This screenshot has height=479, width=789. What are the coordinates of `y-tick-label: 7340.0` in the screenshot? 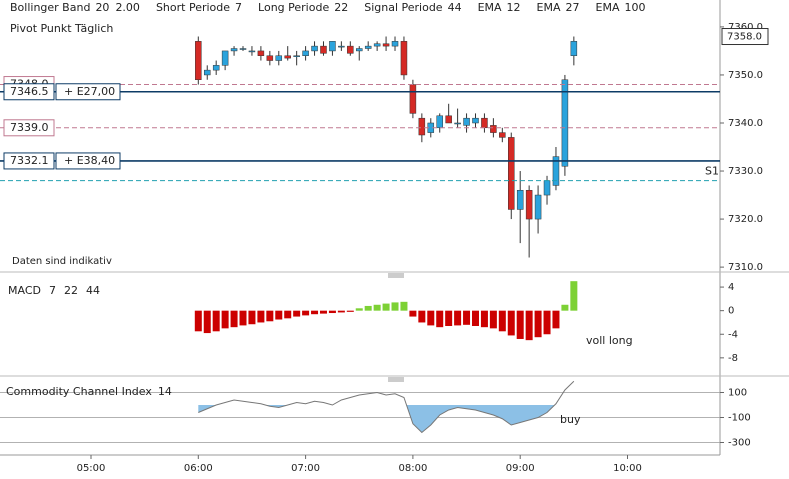 It's located at (745, 123).